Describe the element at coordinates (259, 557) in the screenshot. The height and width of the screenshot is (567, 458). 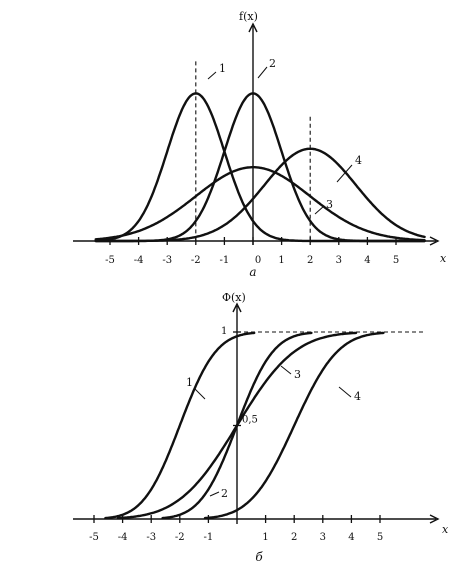
I see `distribution-panel-label: б` at that location.